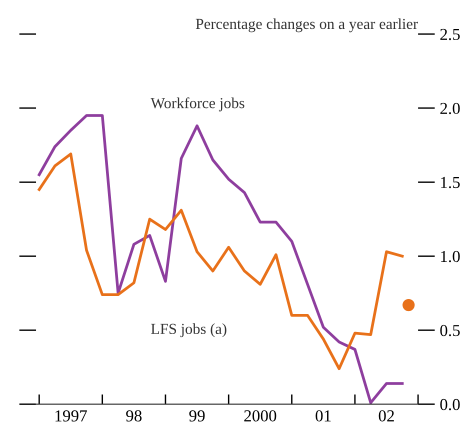 The image size is (474, 437). Describe the element at coordinates (188, 330) in the screenshot. I see `text: LFS jobs (a)` at that location.